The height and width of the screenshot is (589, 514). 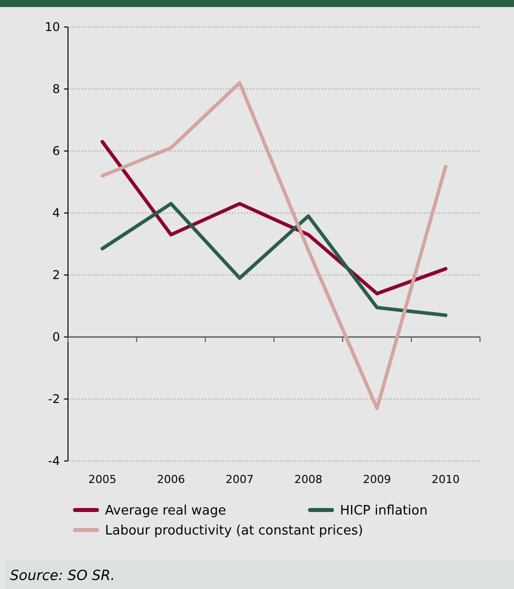 What do you see at coordinates (62, 576) in the screenshot?
I see `source-note: Source: SO SR.` at bounding box center [62, 576].